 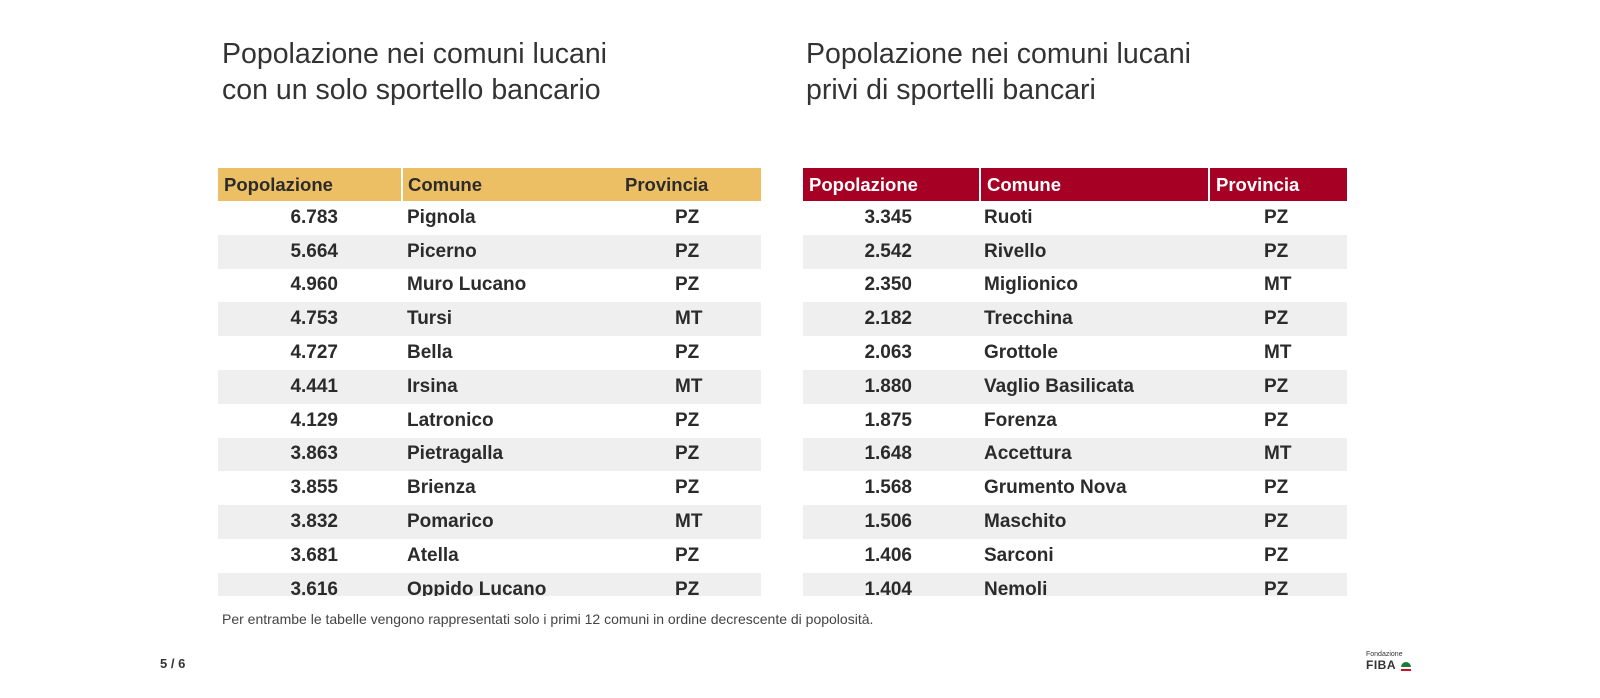 I want to click on right-cell-comune: Trecchina, so click(x=1094, y=319).